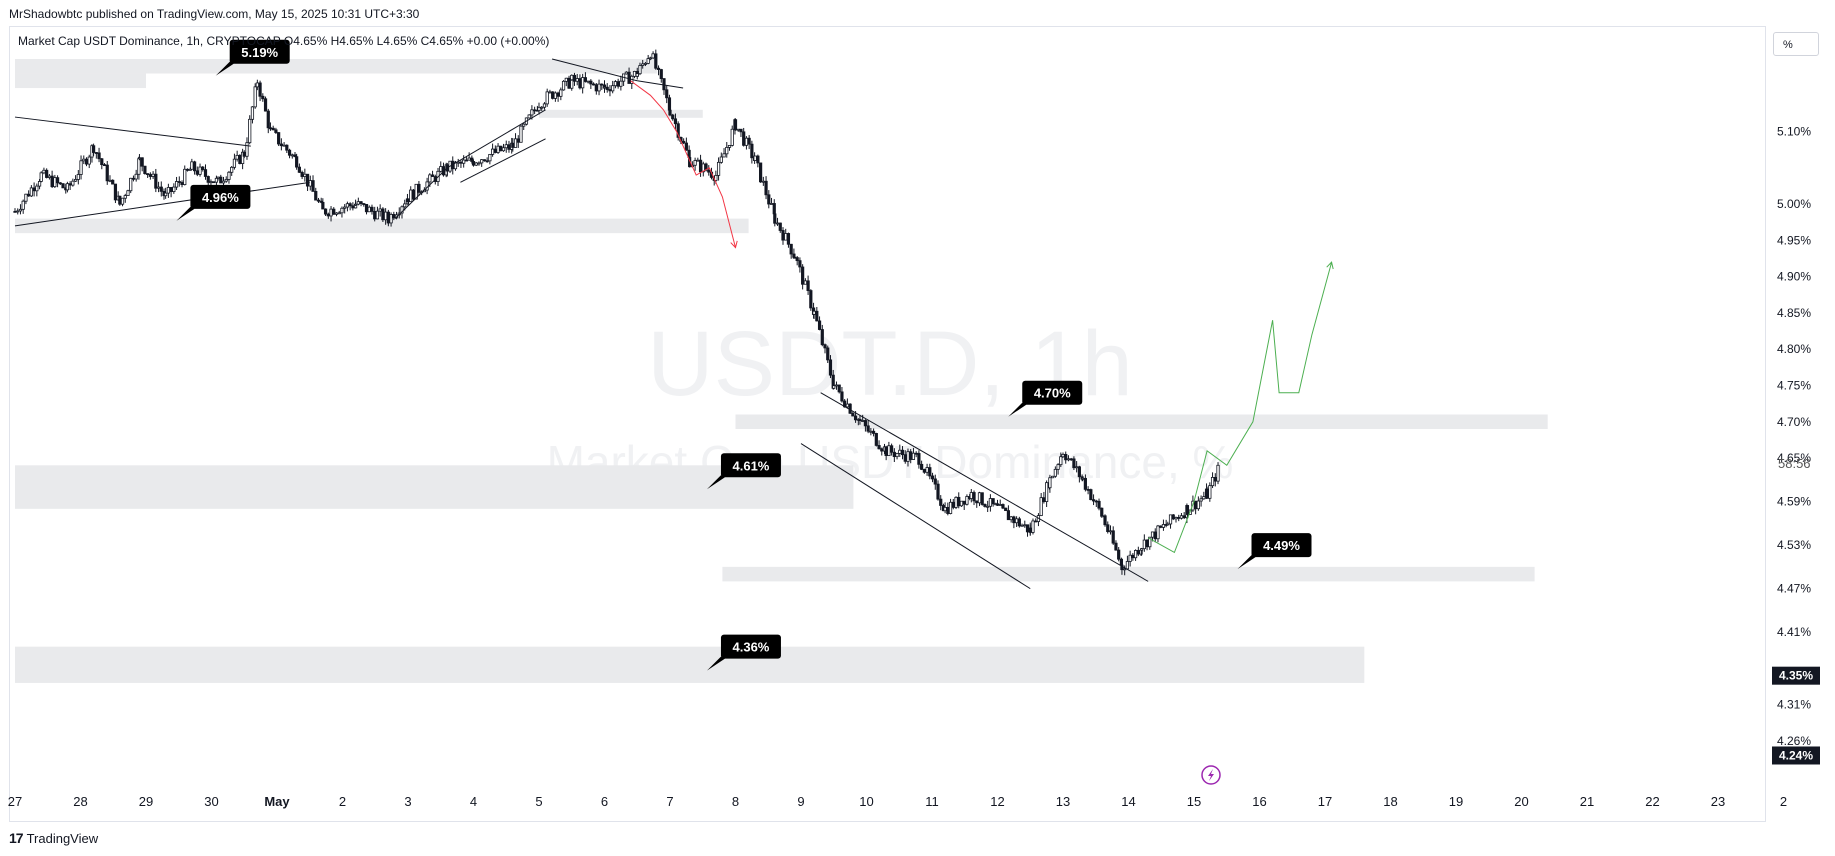 The image size is (1835, 856). What do you see at coordinates (1063, 801) in the screenshot?
I see `x-tick-16: 13` at bounding box center [1063, 801].